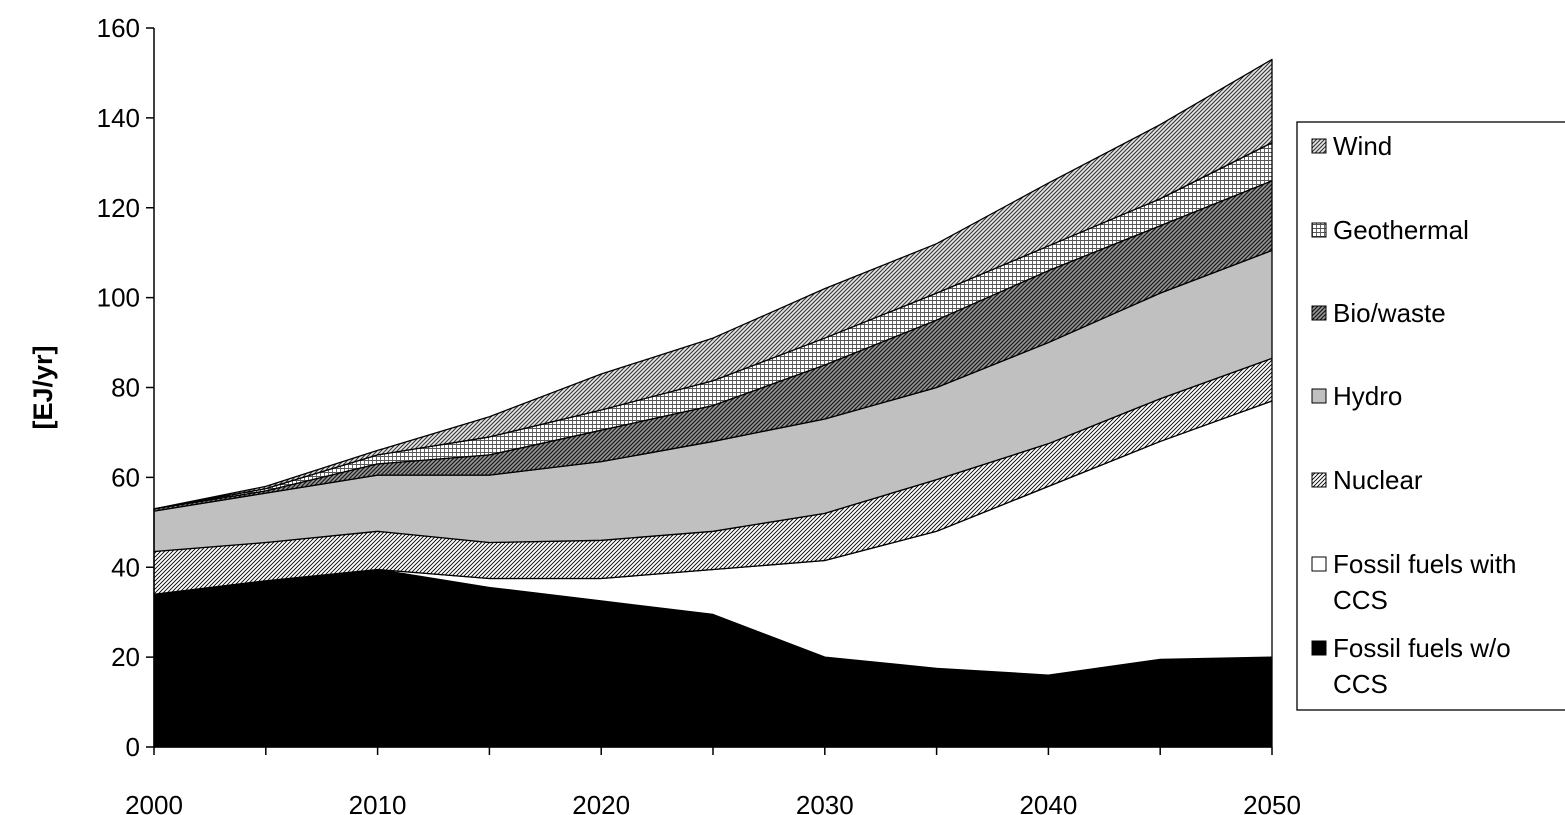  What do you see at coordinates (133, 747) in the screenshot?
I see `y-tick-label: 0` at bounding box center [133, 747].